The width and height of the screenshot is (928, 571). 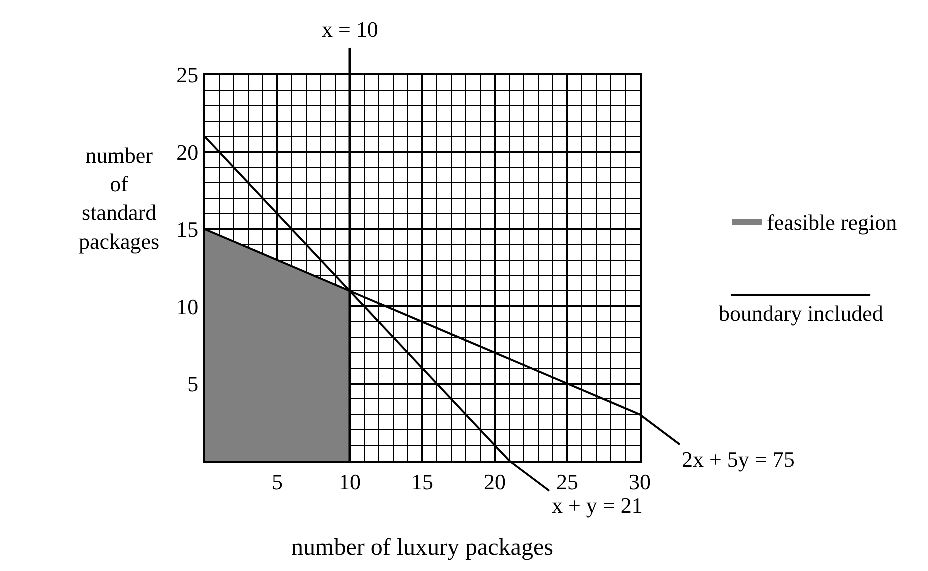 What do you see at coordinates (801, 313) in the screenshot?
I see `text: boundary included` at bounding box center [801, 313].